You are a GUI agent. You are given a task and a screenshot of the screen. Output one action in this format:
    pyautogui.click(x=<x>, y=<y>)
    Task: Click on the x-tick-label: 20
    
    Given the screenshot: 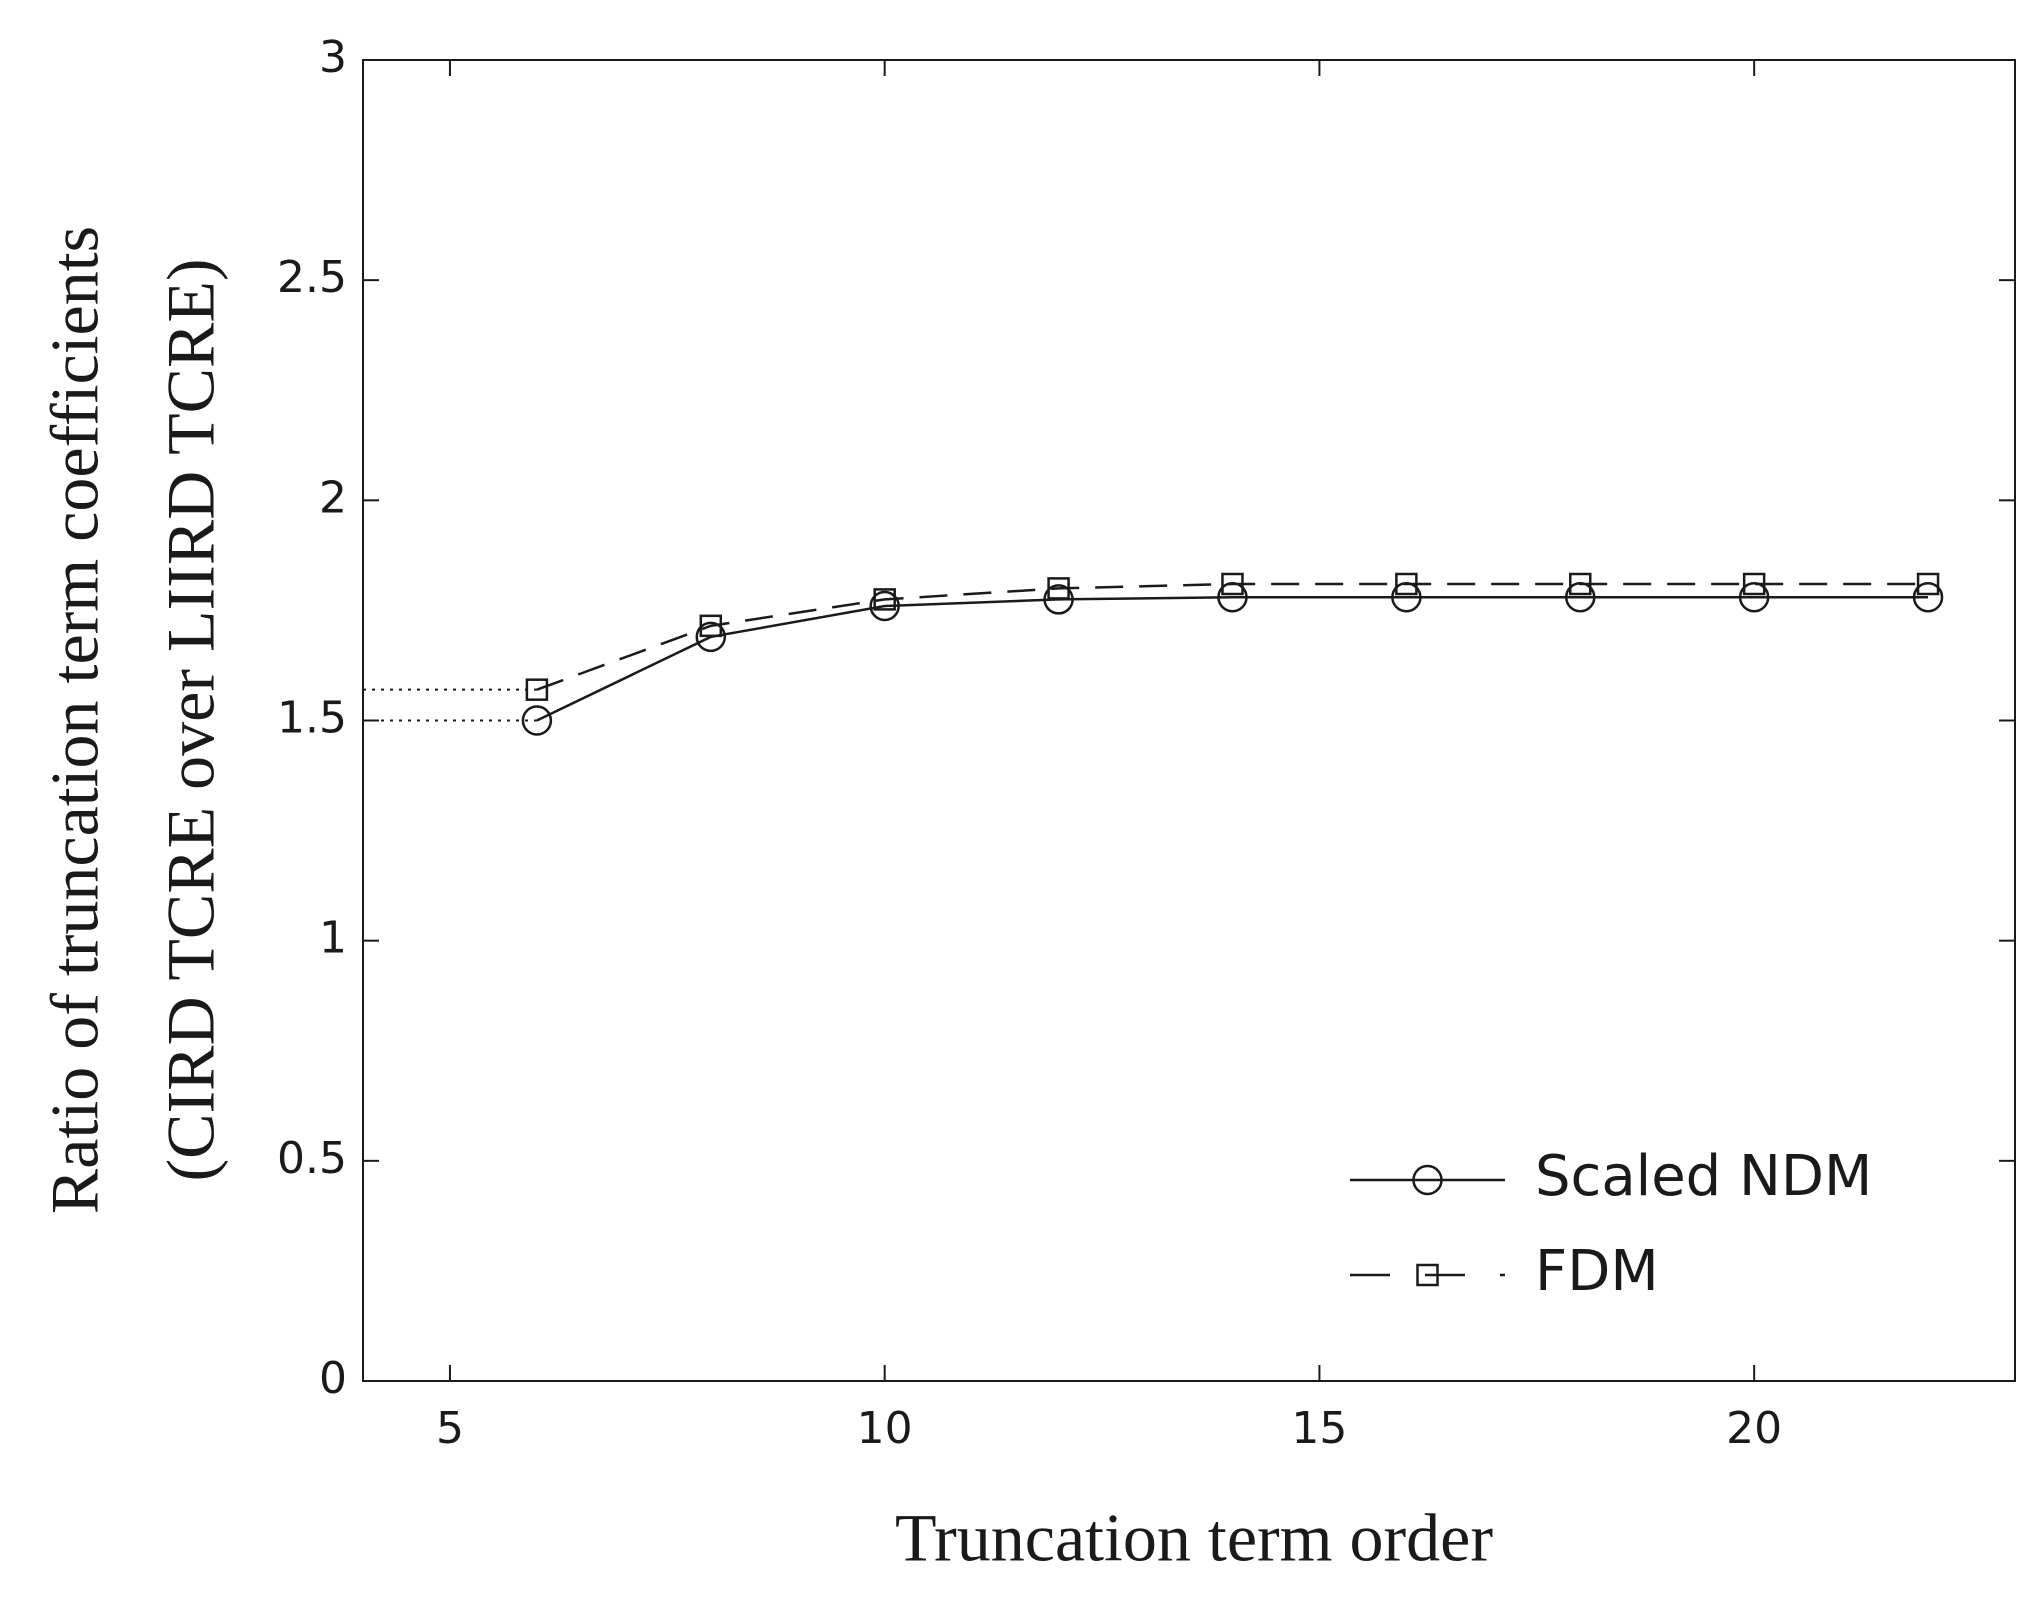 What is the action you would take?
    pyautogui.click(x=1754, y=1428)
    